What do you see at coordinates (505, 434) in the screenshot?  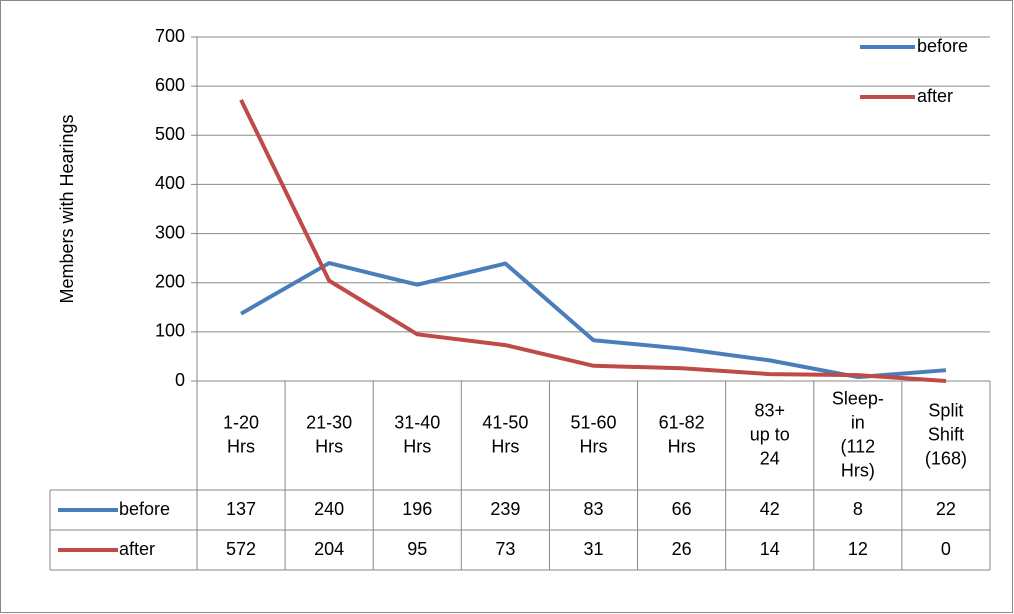 I see `x-tick-label: 41-50 Hrs` at bounding box center [505, 434].